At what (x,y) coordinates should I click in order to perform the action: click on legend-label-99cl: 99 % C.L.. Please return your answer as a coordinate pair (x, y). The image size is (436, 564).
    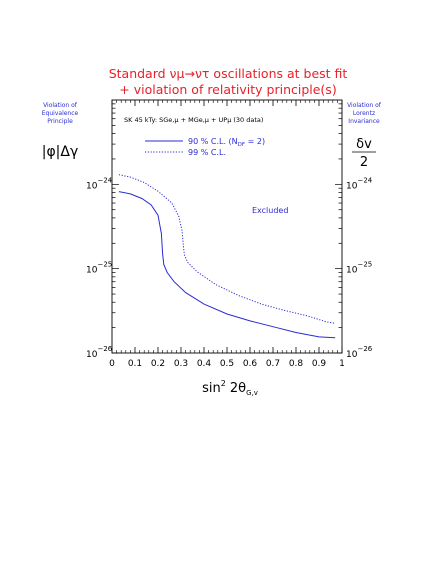
    Looking at the image, I should click on (207, 152).